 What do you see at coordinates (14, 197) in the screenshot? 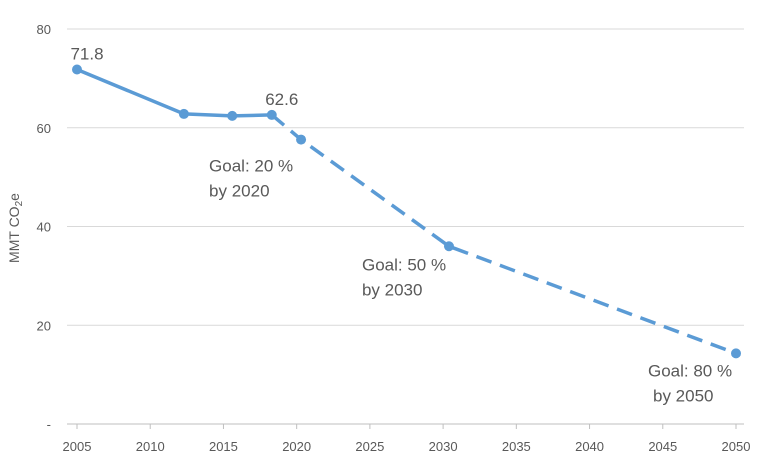
I see `y-axis-title-suffix: e` at bounding box center [14, 197].